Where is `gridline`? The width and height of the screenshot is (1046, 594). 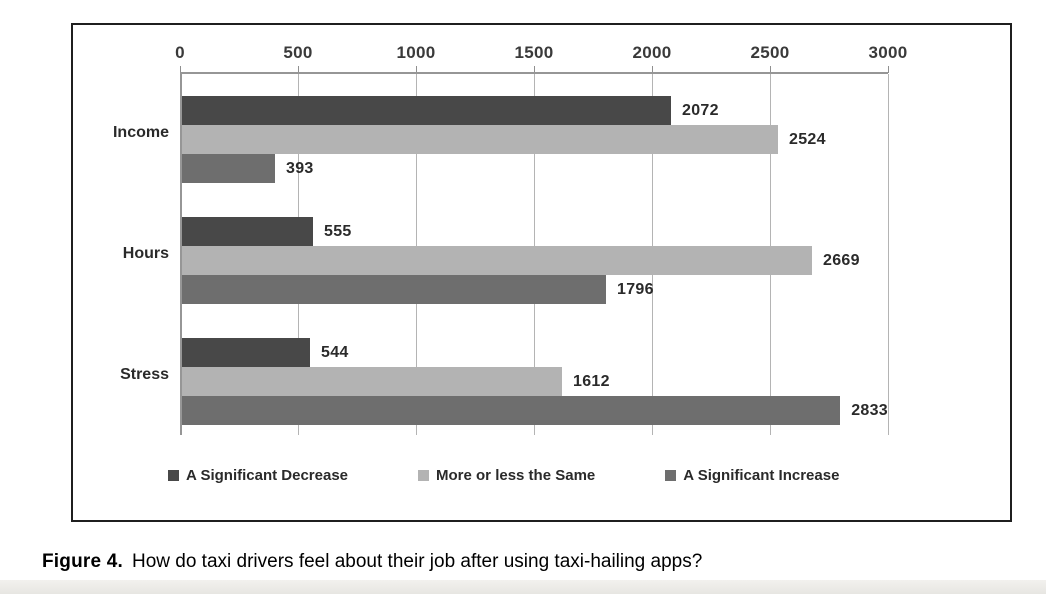 gridline is located at coordinates (888, 254).